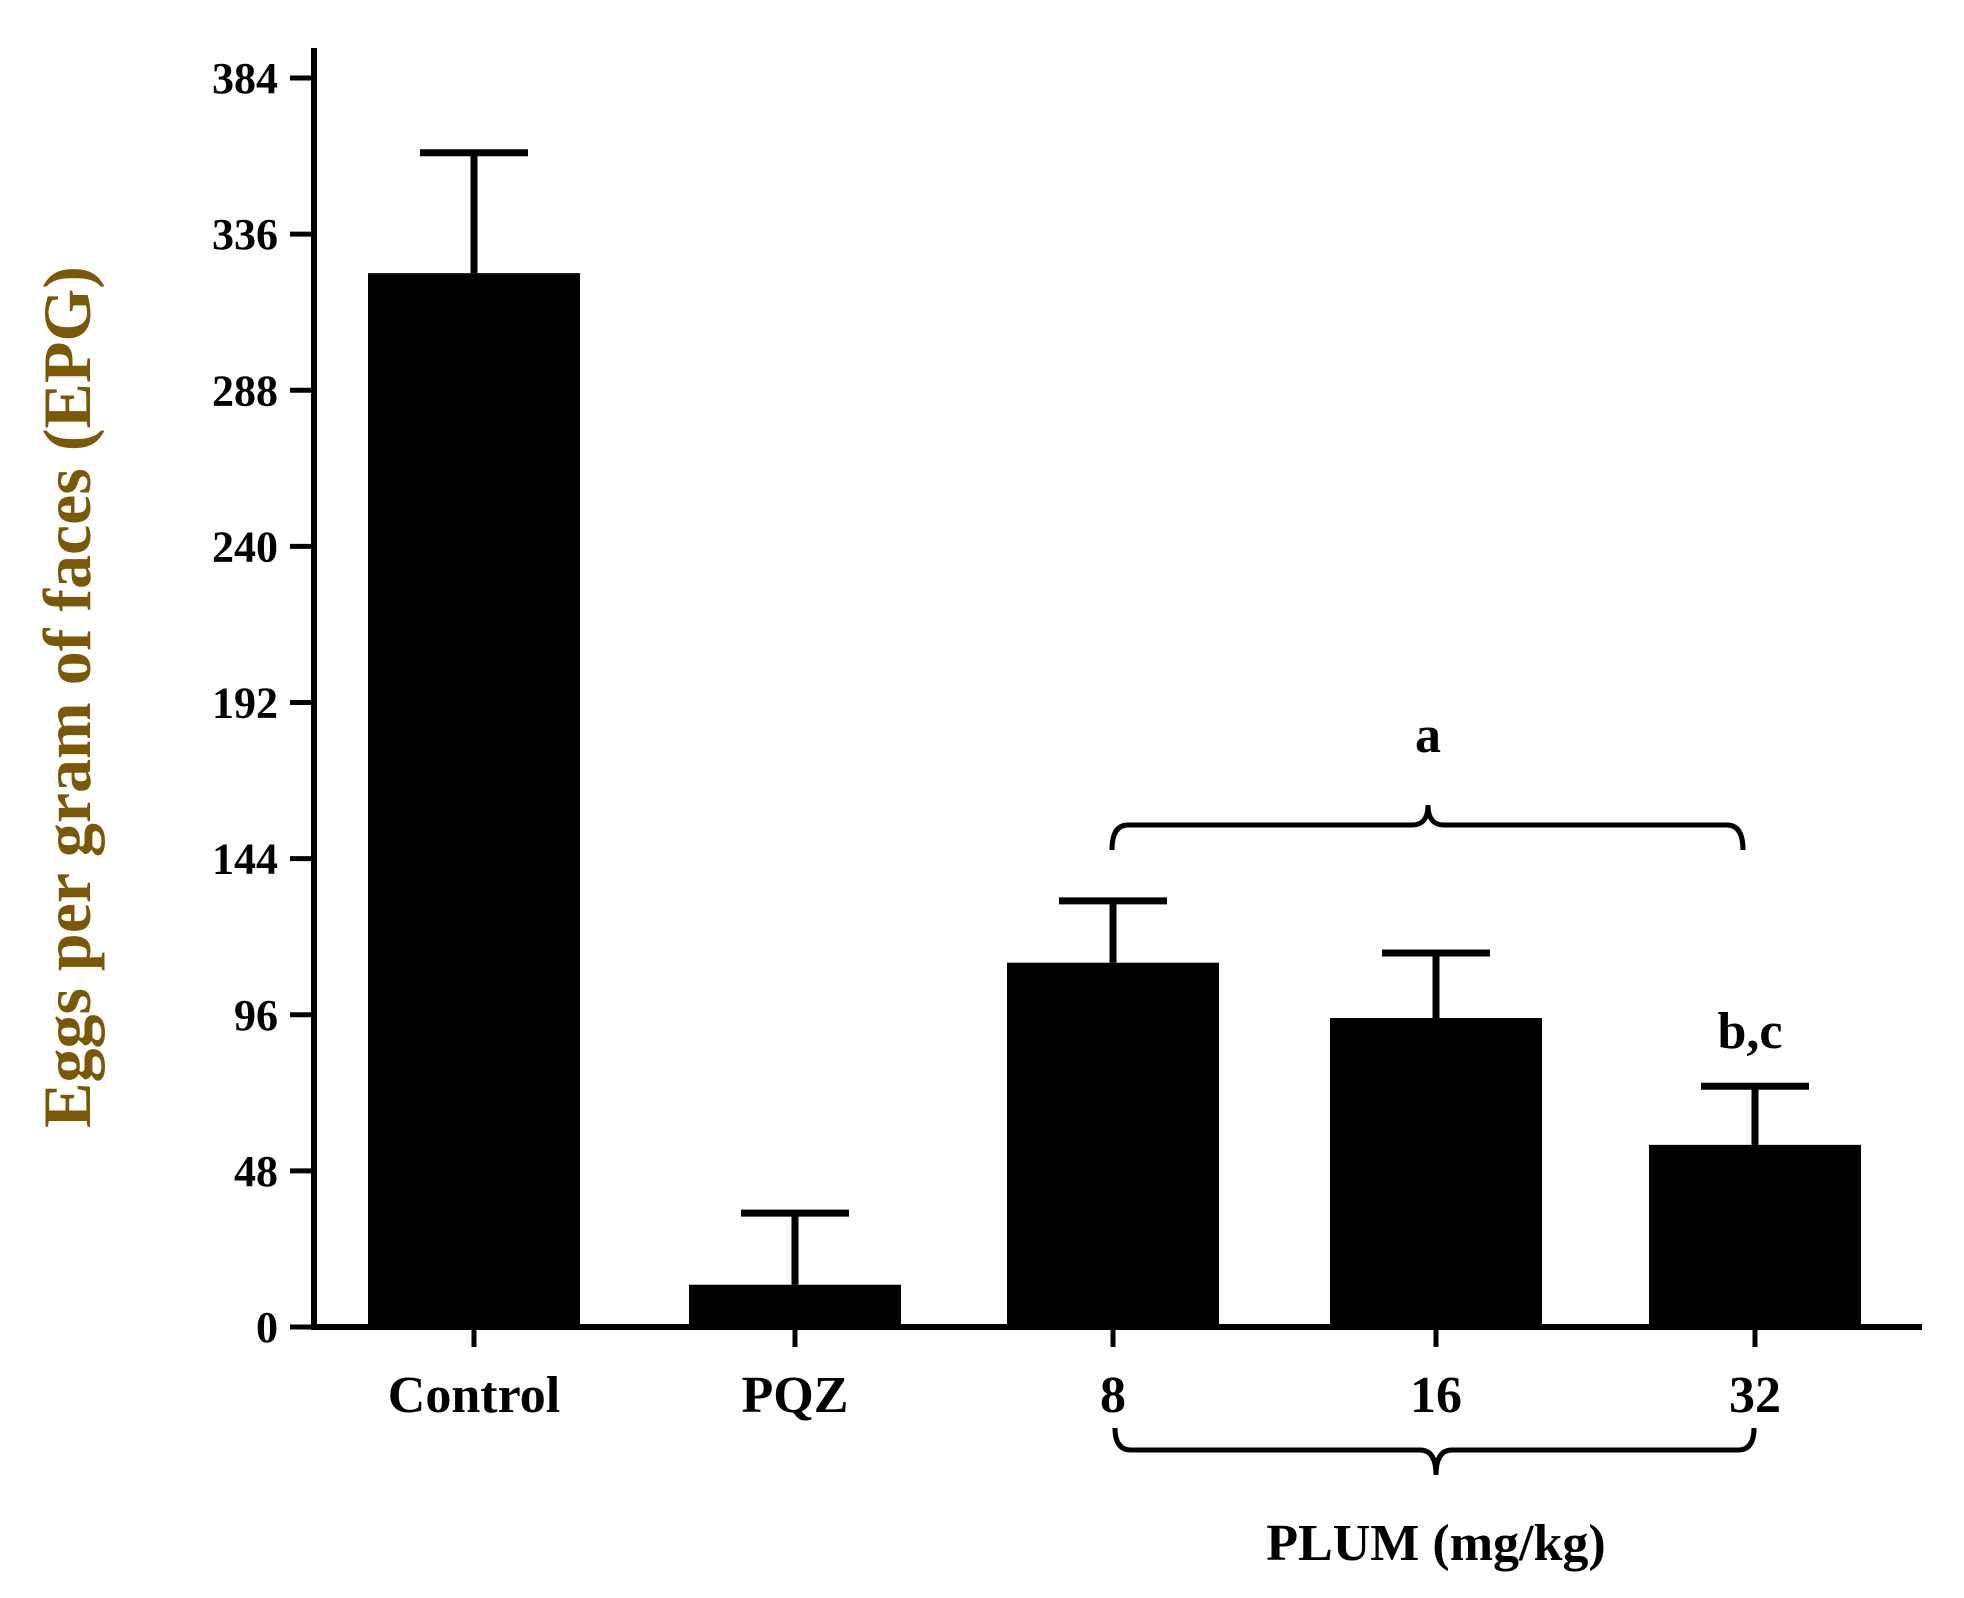 The width and height of the screenshot is (1964, 1598). I want to click on y-tick-label: 240, so click(245, 546).